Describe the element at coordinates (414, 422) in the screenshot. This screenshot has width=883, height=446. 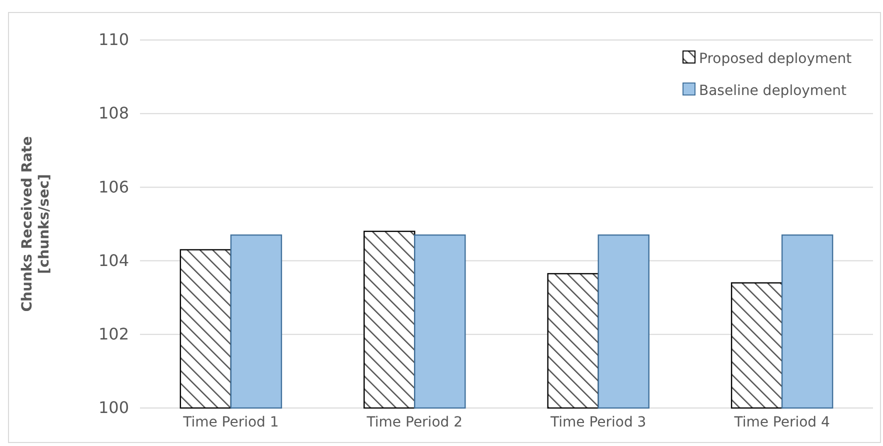
I see `x-tick-label: Time Period 2` at that location.